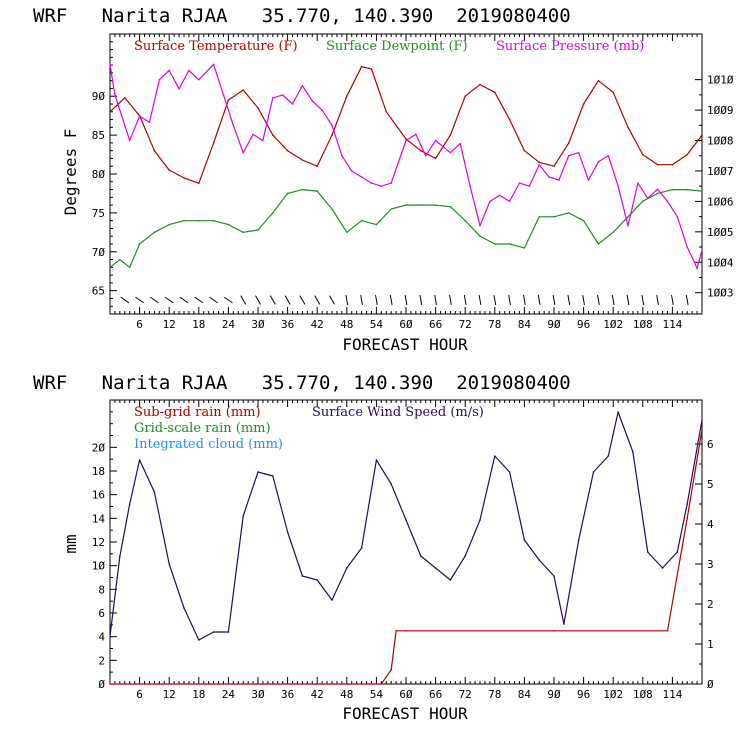 Image resolution: width=740 pixels, height=740 pixels. What do you see at coordinates (583, 694) in the screenshot?
I see `bottom-x-tick-label: 96` at bounding box center [583, 694].